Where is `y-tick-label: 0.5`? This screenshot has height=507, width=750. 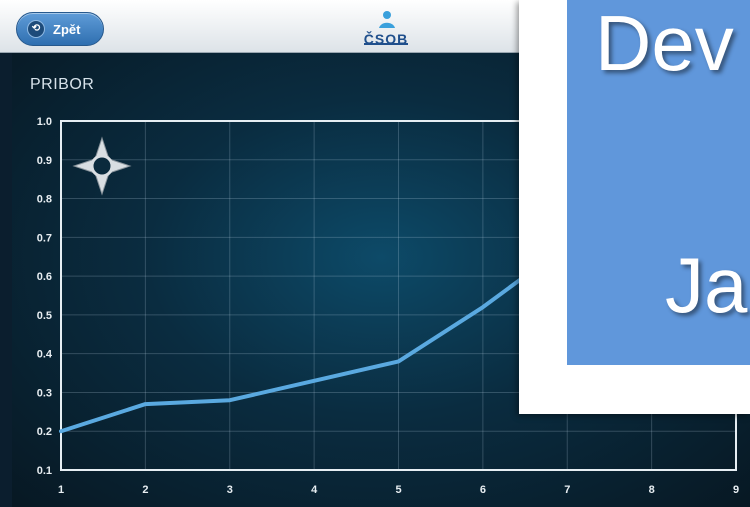 y-tick-label: 0.5 is located at coordinates (44, 316).